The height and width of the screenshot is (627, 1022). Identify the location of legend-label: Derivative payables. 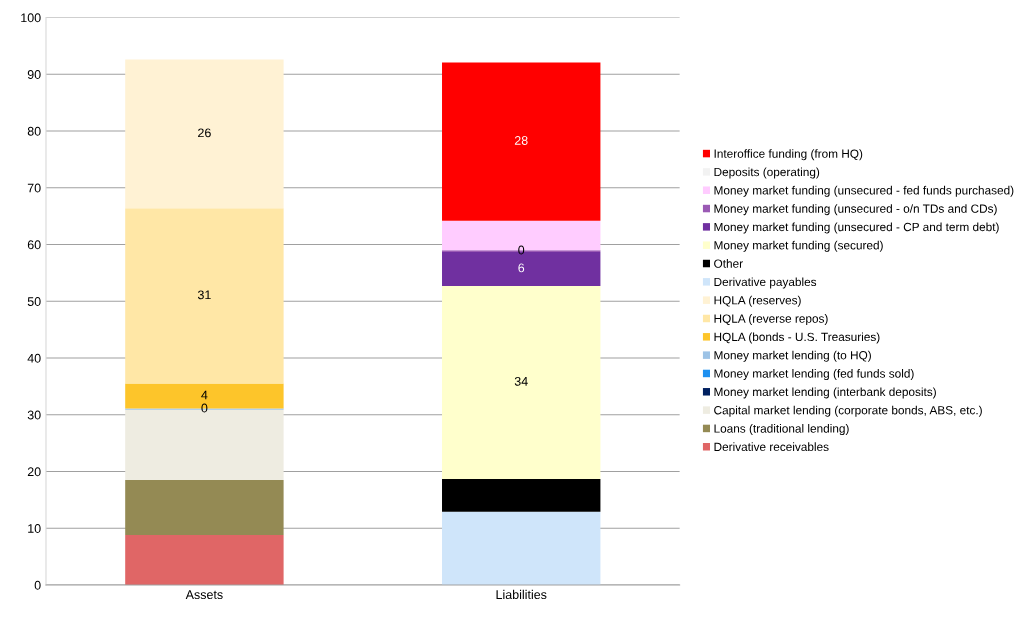
(765, 283).